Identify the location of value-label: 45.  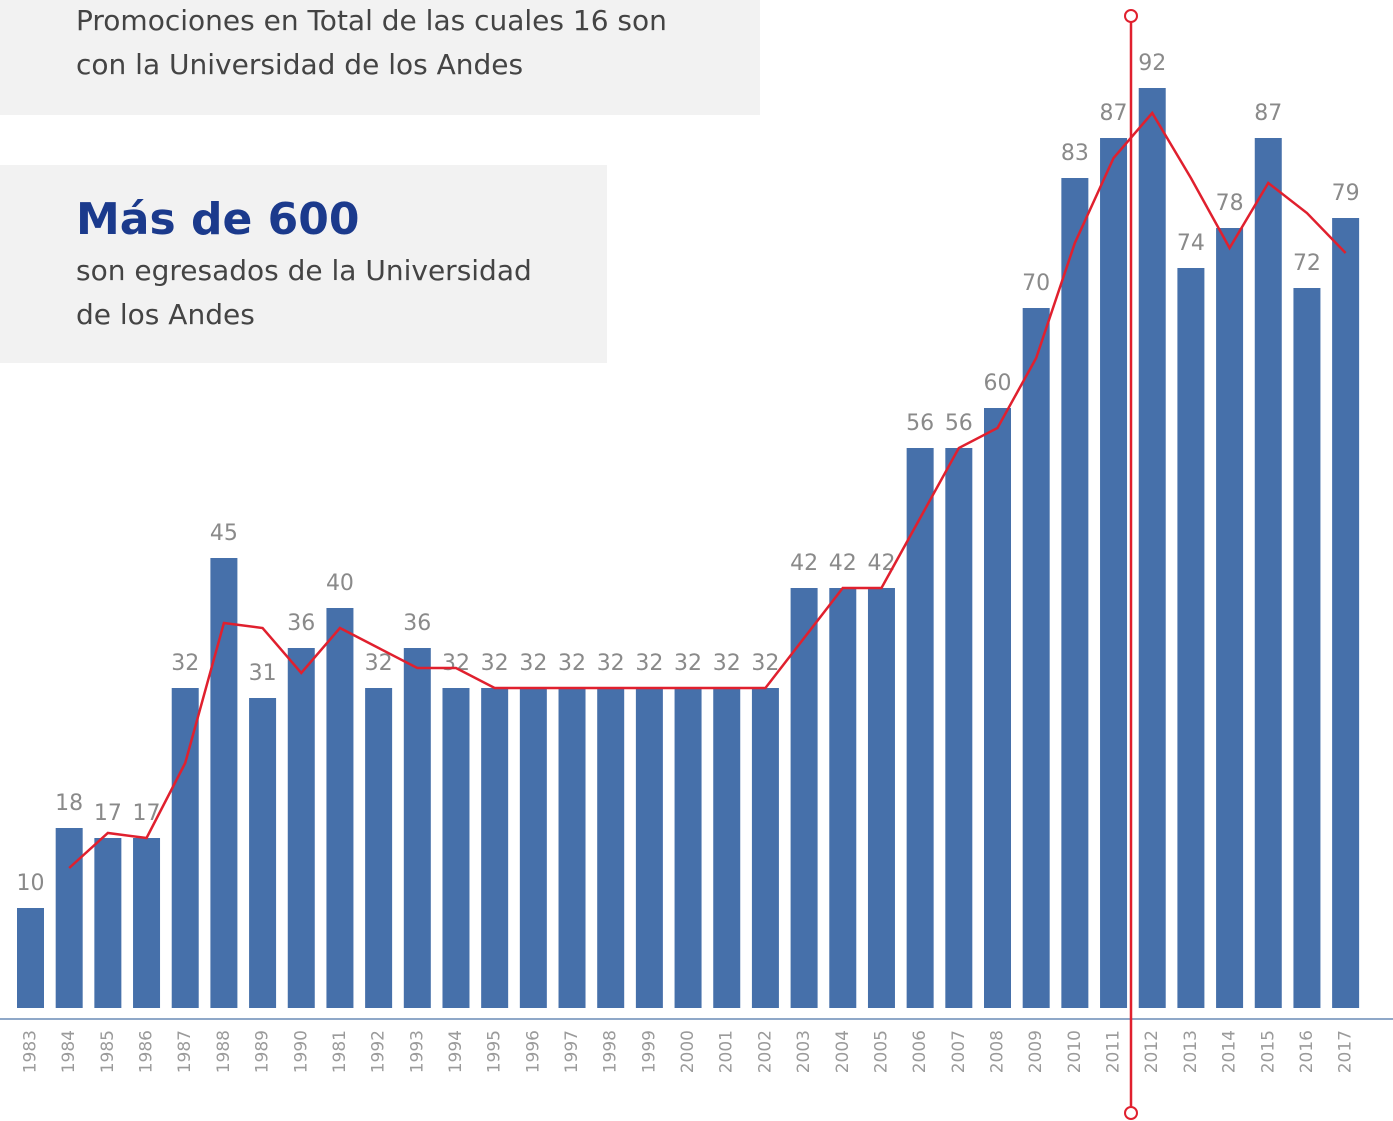
(224, 533).